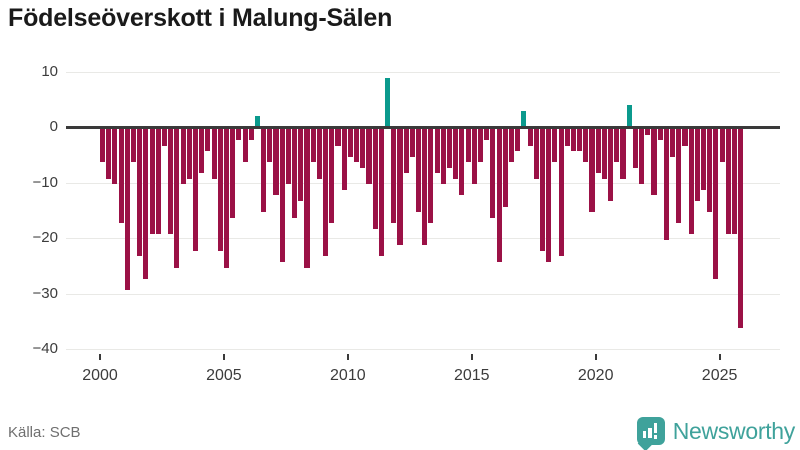  What do you see at coordinates (45, 182) in the screenshot?
I see `y-tick-label: −10` at bounding box center [45, 182].